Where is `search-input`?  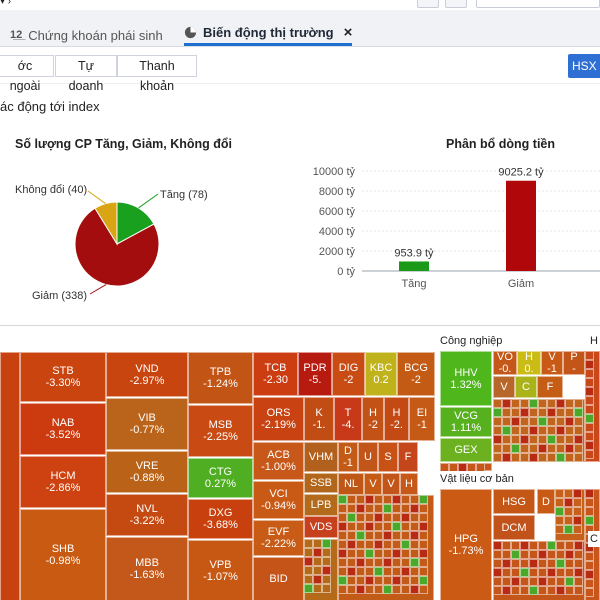 search-input is located at coordinates (538, 4).